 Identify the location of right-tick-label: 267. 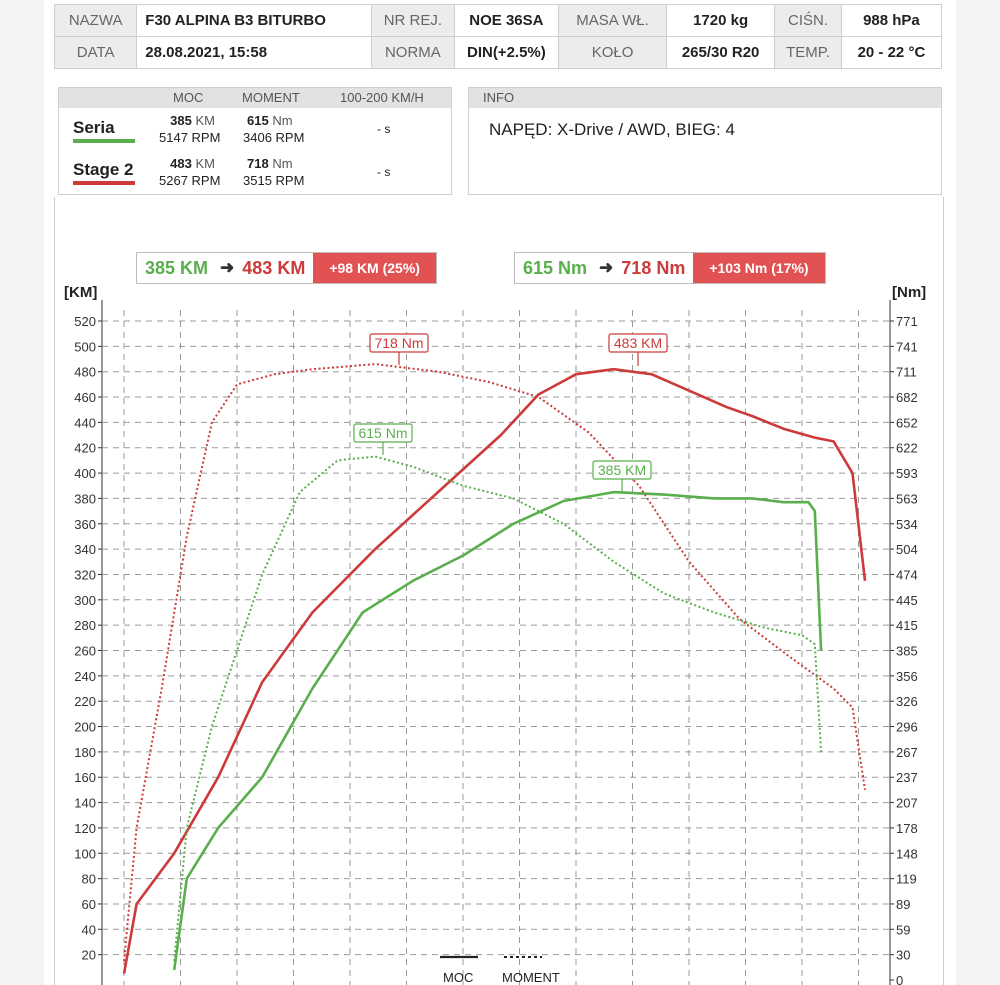
(907, 752).